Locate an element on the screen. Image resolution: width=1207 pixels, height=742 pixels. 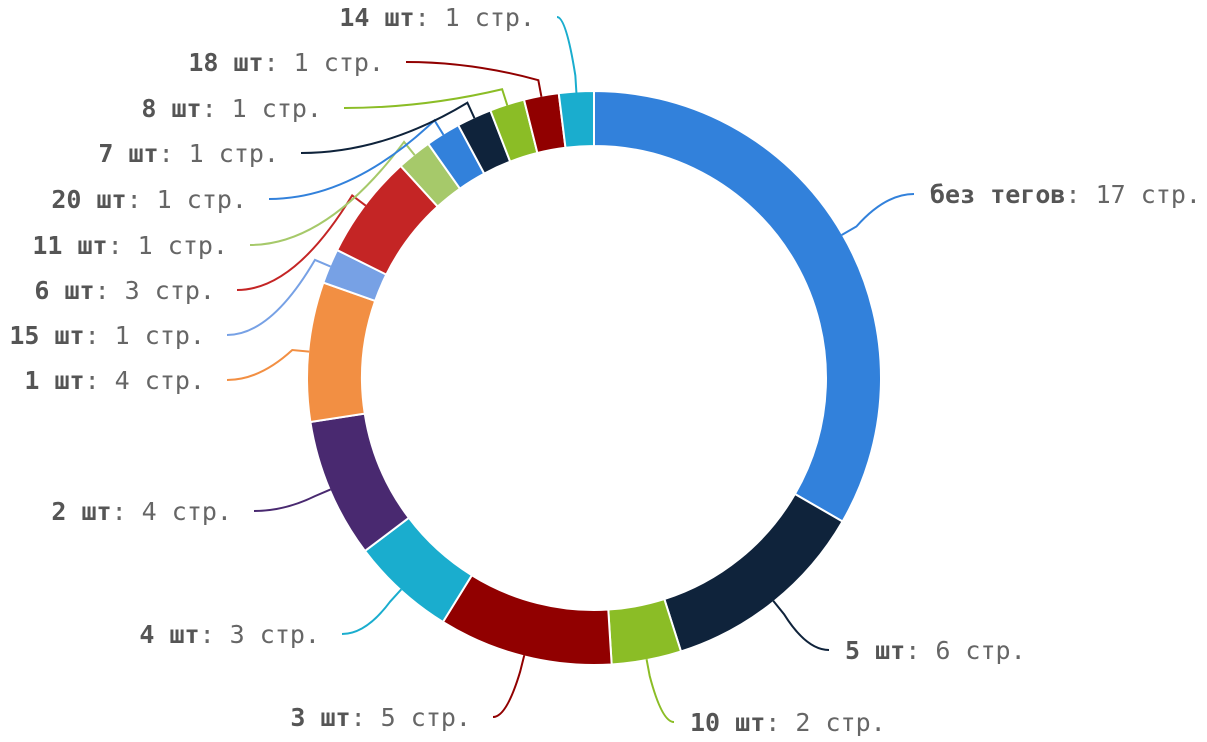
connector-15-шт is located at coordinates (279, 297).